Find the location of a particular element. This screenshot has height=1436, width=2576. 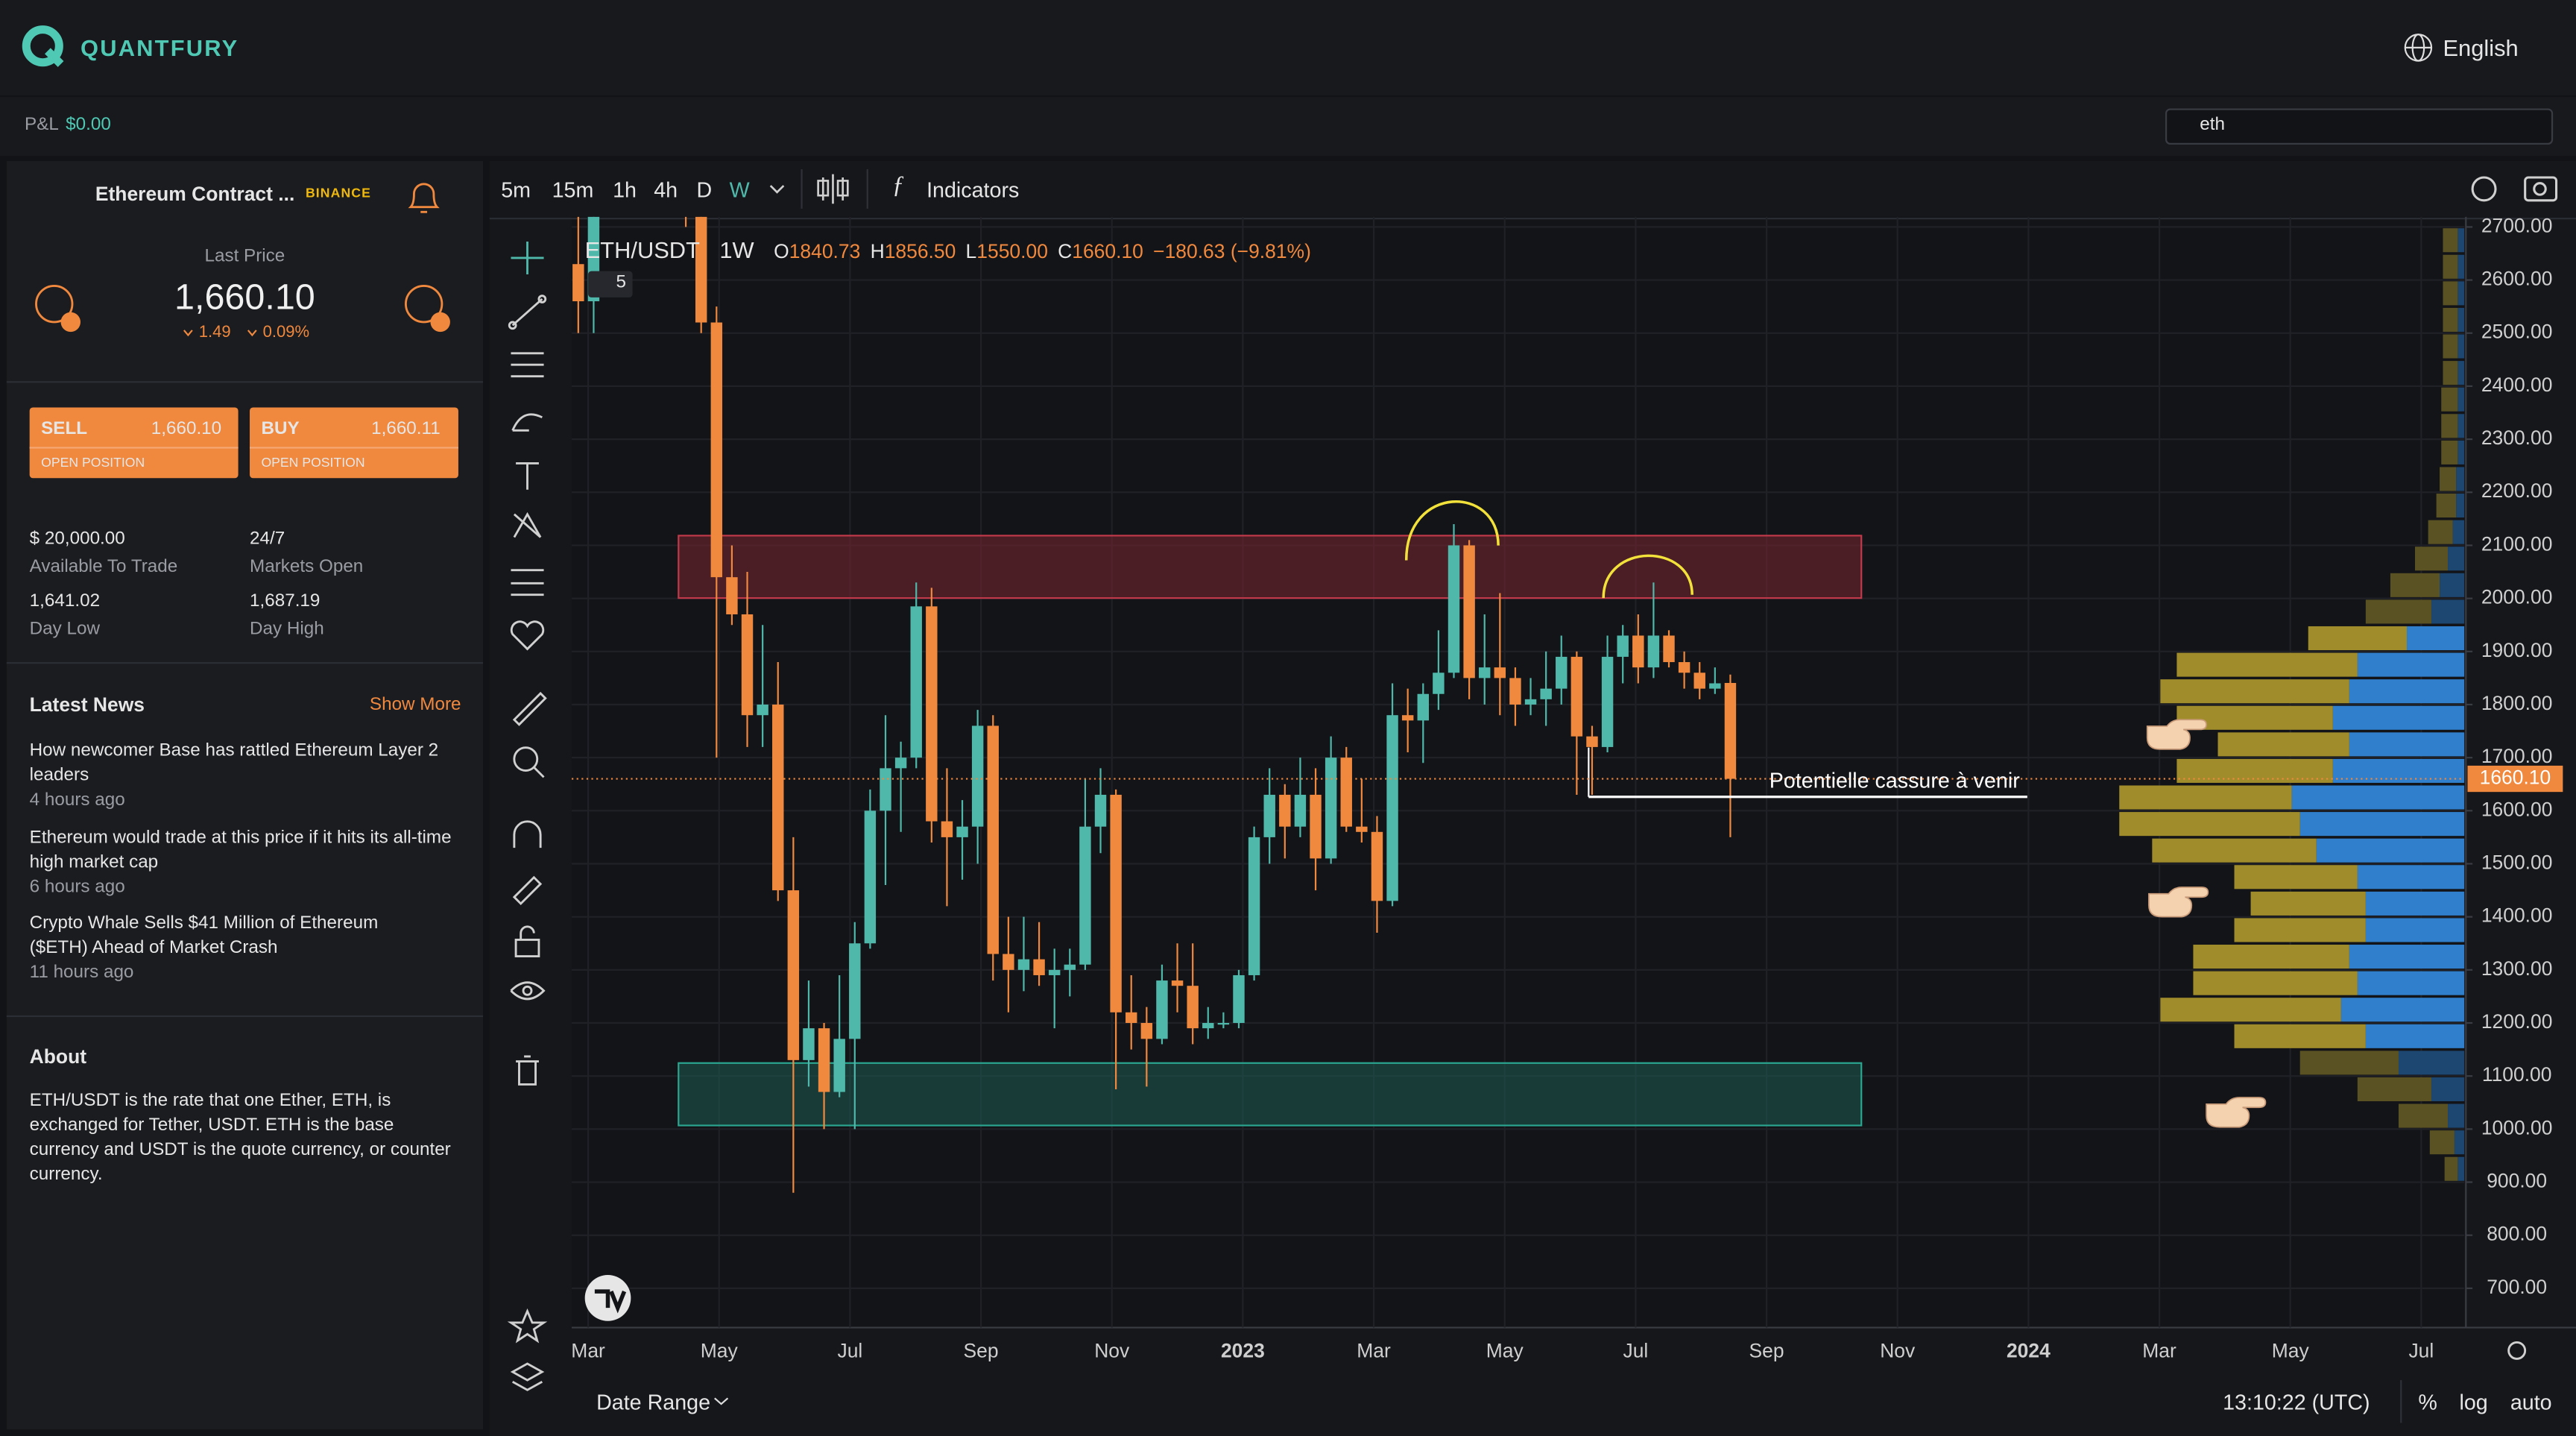

timeframe: 1h is located at coordinates (625, 190).